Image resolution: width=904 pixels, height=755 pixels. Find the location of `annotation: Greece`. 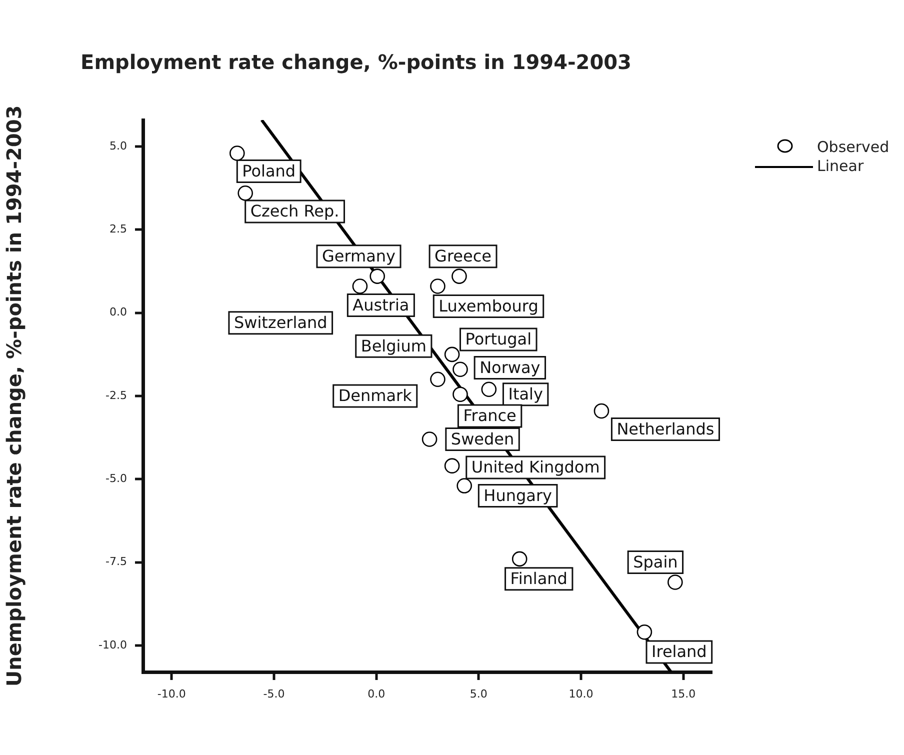

annotation: Greece is located at coordinates (463, 256).